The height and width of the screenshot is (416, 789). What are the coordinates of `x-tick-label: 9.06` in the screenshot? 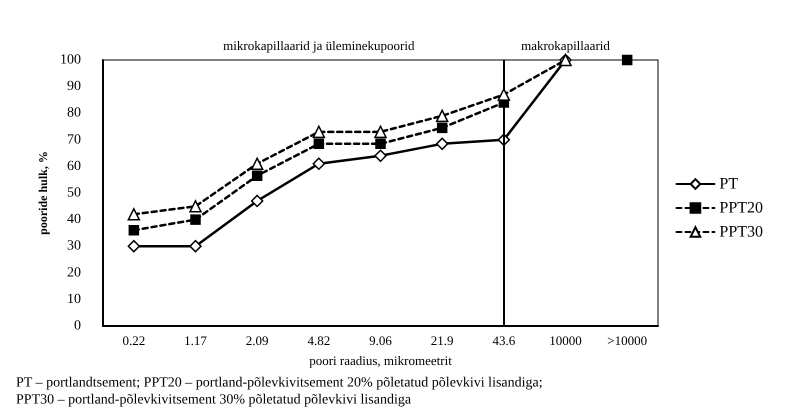 It's located at (380, 340).